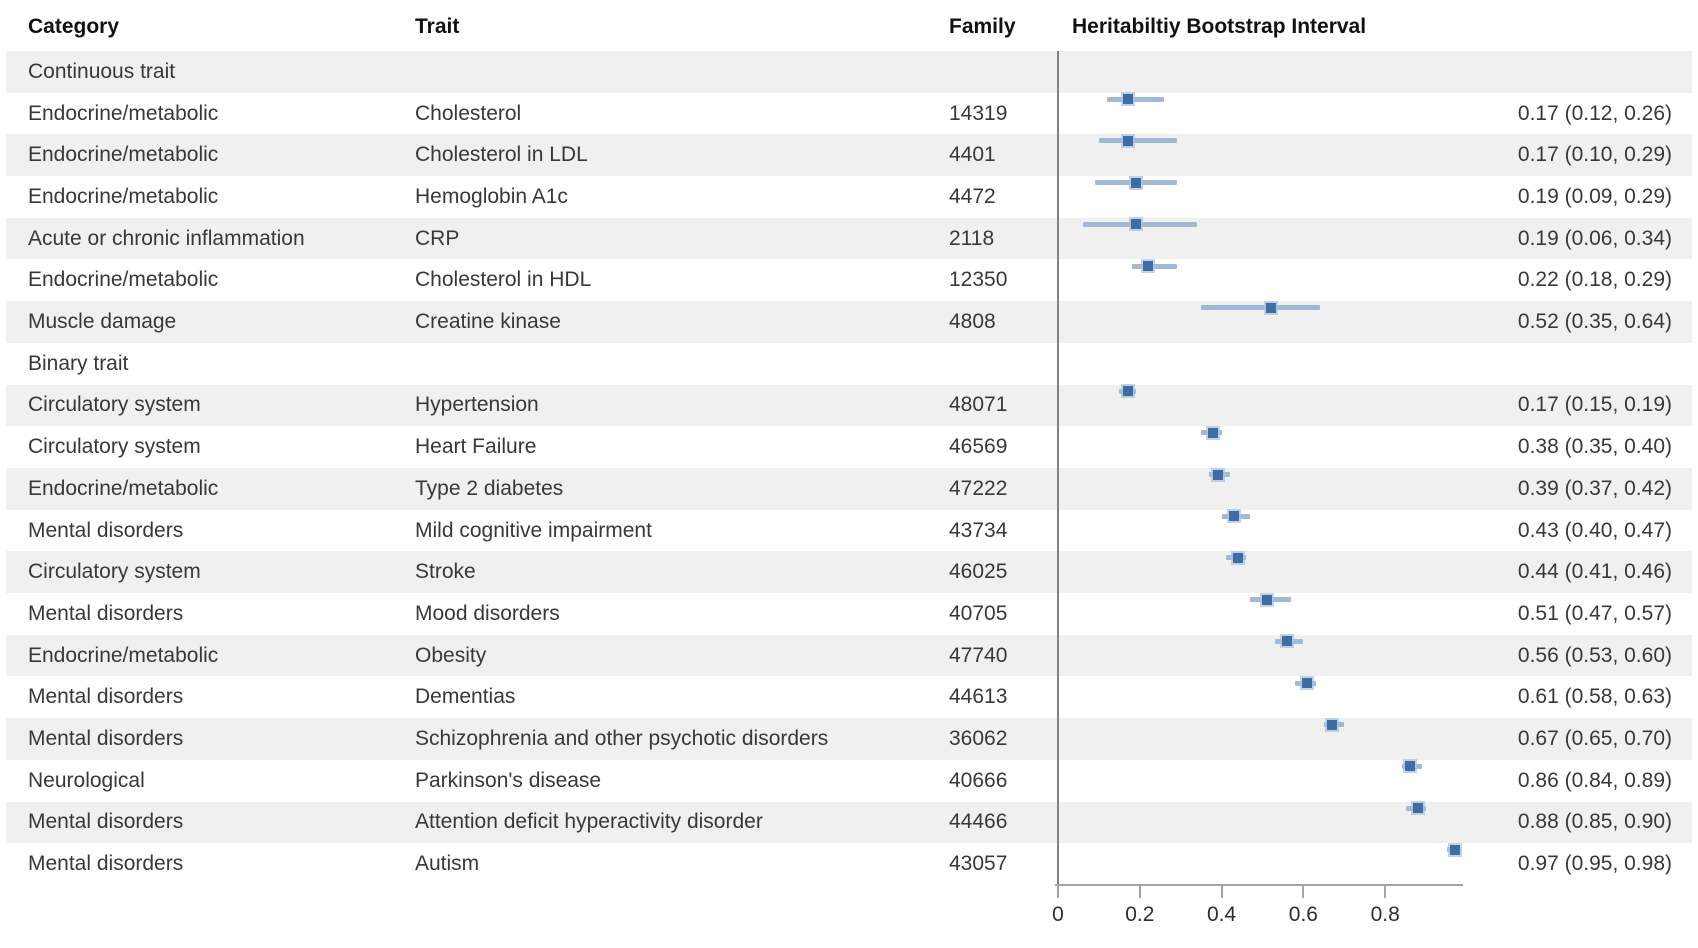 The width and height of the screenshot is (1698, 948). What do you see at coordinates (978, 822) in the screenshot?
I see `family-cell: 44466` at bounding box center [978, 822].